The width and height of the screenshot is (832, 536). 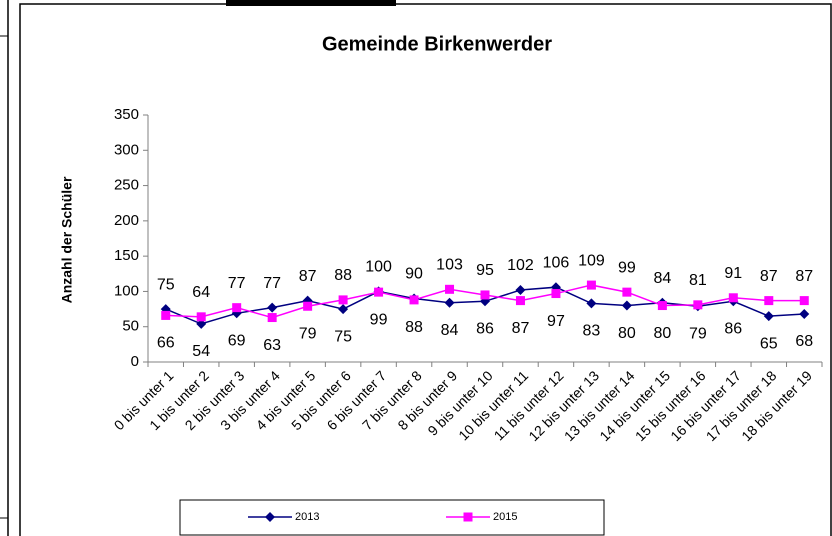 What do you see at coordinates (201, 351) in the screenshot?
I see `data-label: 54` at bounding box center [201, 351].